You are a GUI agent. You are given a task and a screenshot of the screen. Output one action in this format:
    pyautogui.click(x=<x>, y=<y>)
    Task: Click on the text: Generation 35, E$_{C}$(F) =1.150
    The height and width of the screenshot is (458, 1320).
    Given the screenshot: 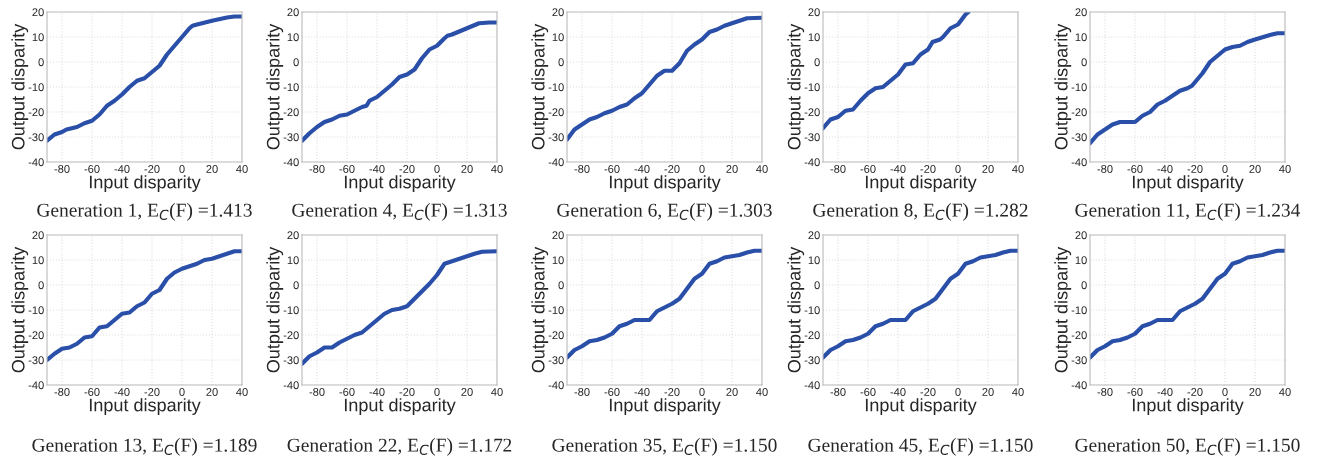 What is the action you would take?
    pyautogui.click(x=664, y=447)
    